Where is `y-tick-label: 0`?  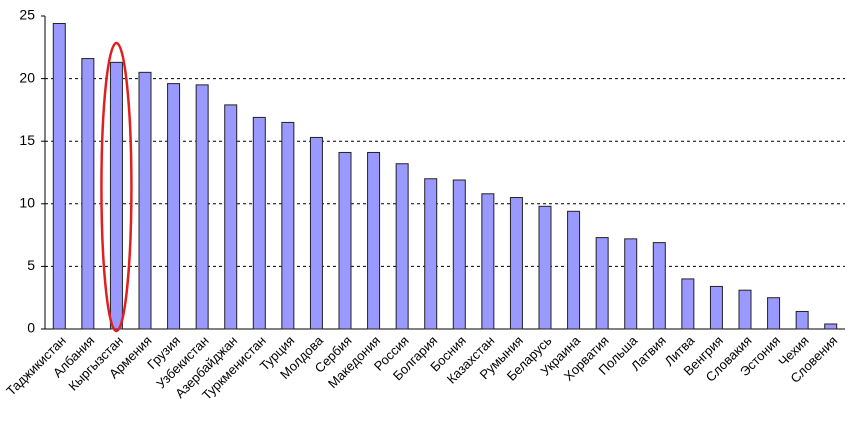
y-tick-label: 0 is located at coordinates (31, 328).